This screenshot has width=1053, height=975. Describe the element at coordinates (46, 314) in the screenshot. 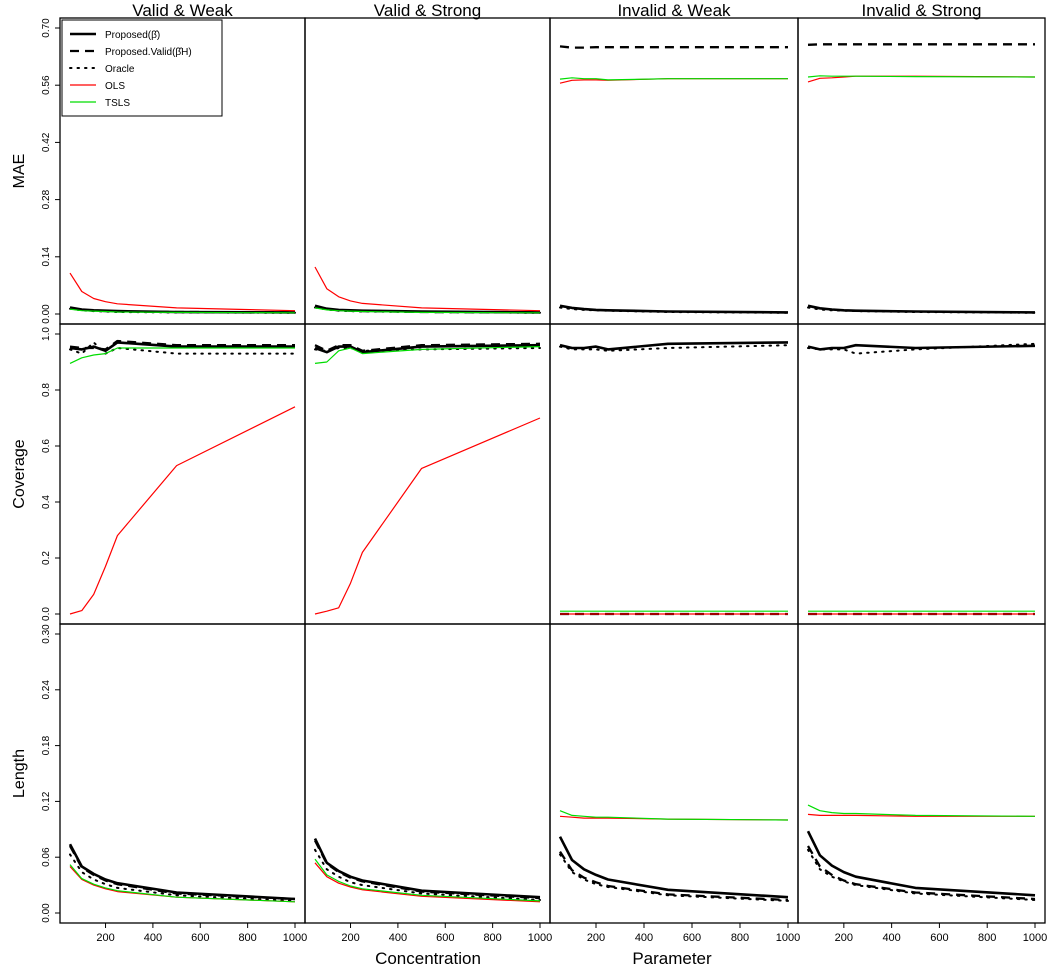

I see `y-tick-label-mae: 0.00` at that location.